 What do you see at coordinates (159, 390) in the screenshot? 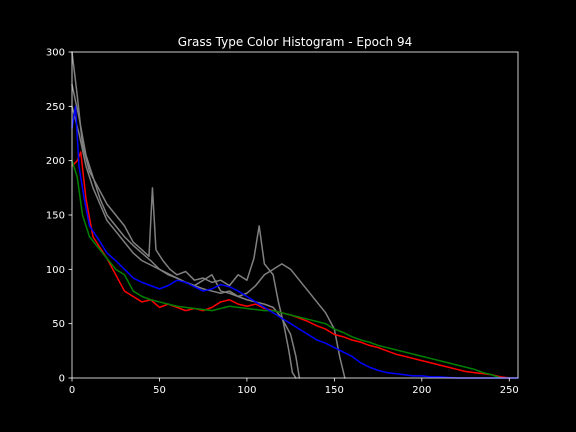
I see `x-tick-label: 50` at bounding box center [159, 390].